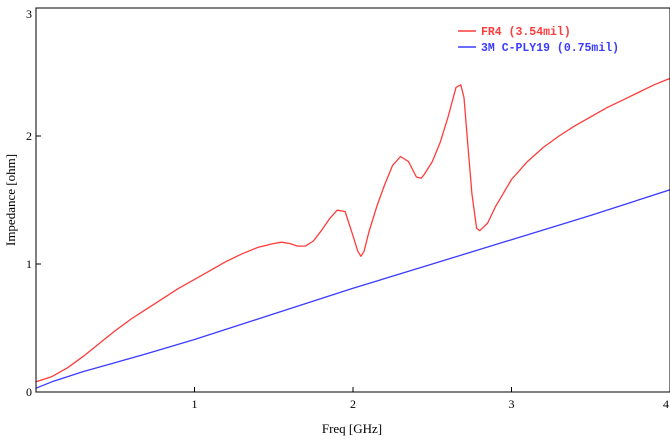 This screenshot has height=441, width=670. I want to click on x-tick-label: 2, so click(353, 404).